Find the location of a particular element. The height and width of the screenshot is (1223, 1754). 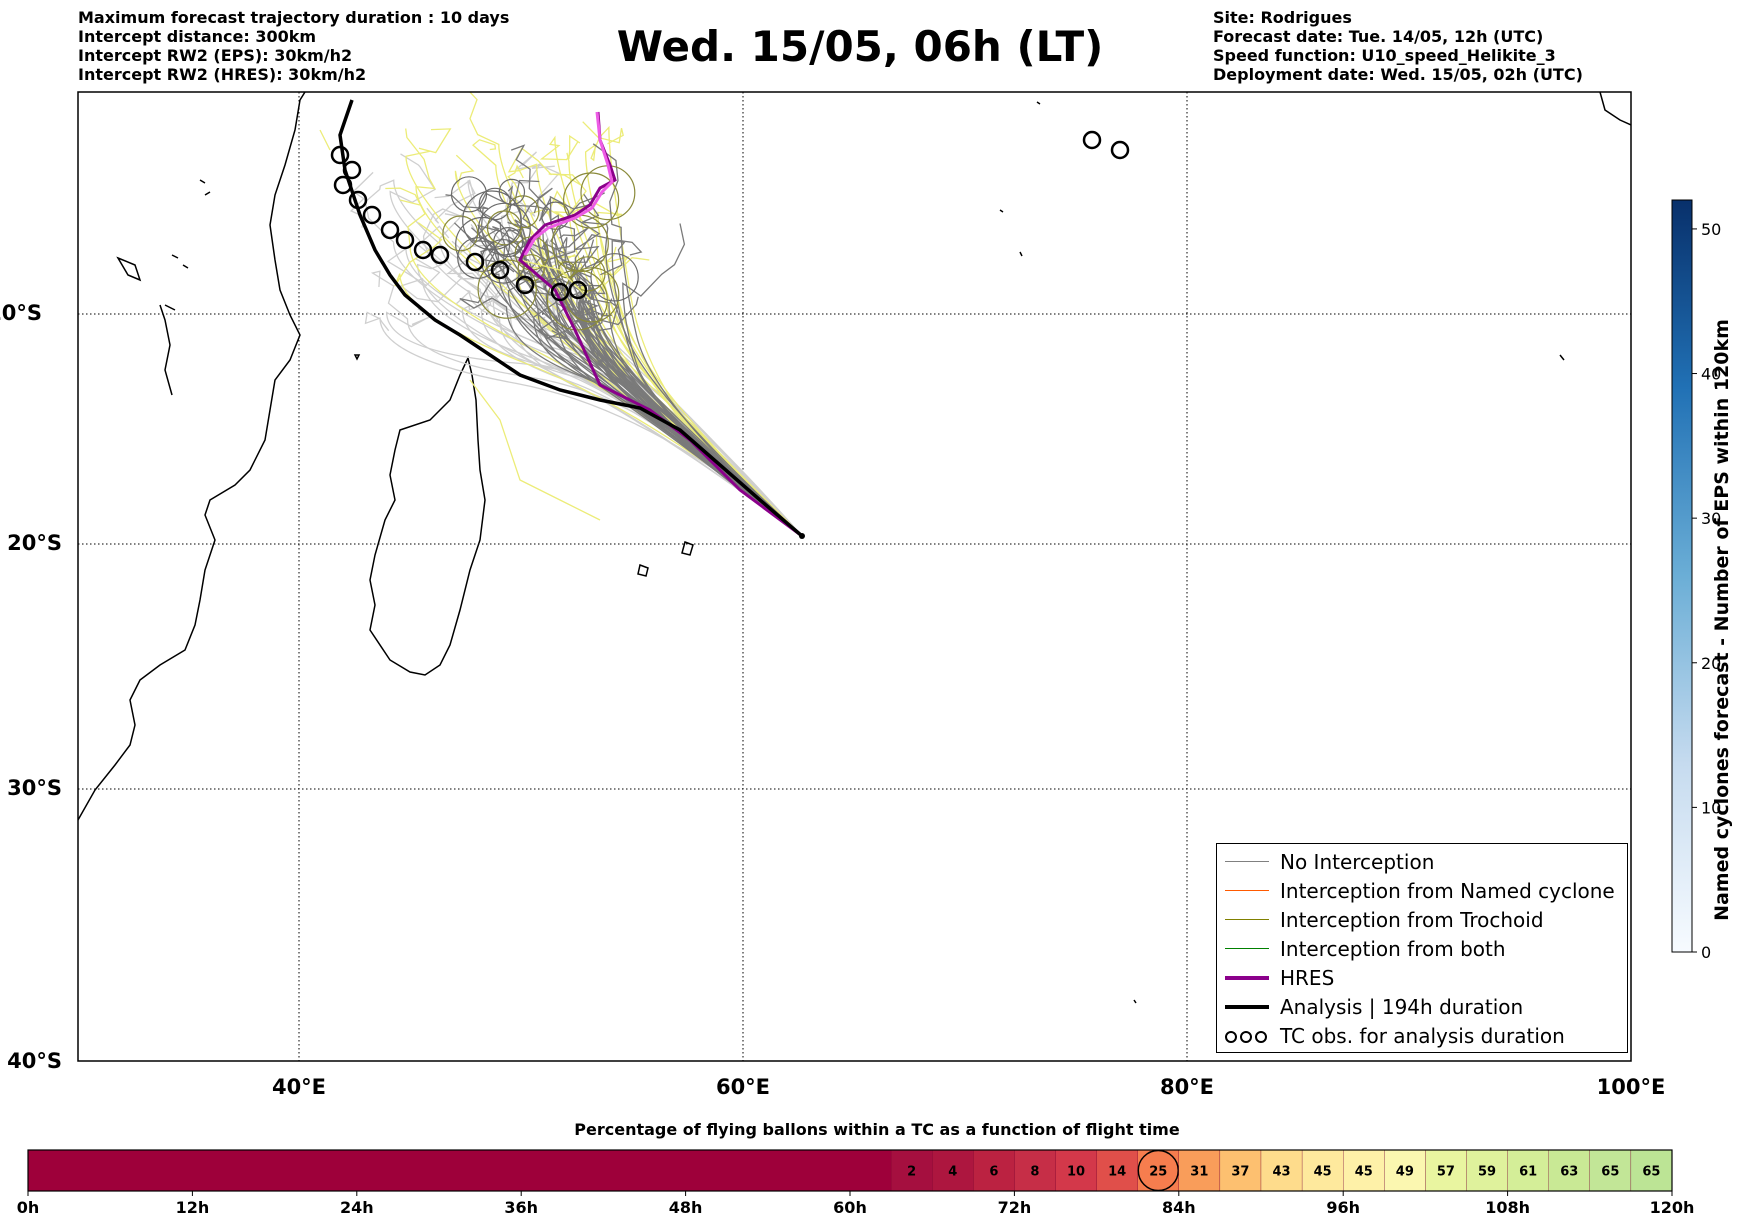

flight-bar-time-label: 0h is located at coordinates (28, 1207).